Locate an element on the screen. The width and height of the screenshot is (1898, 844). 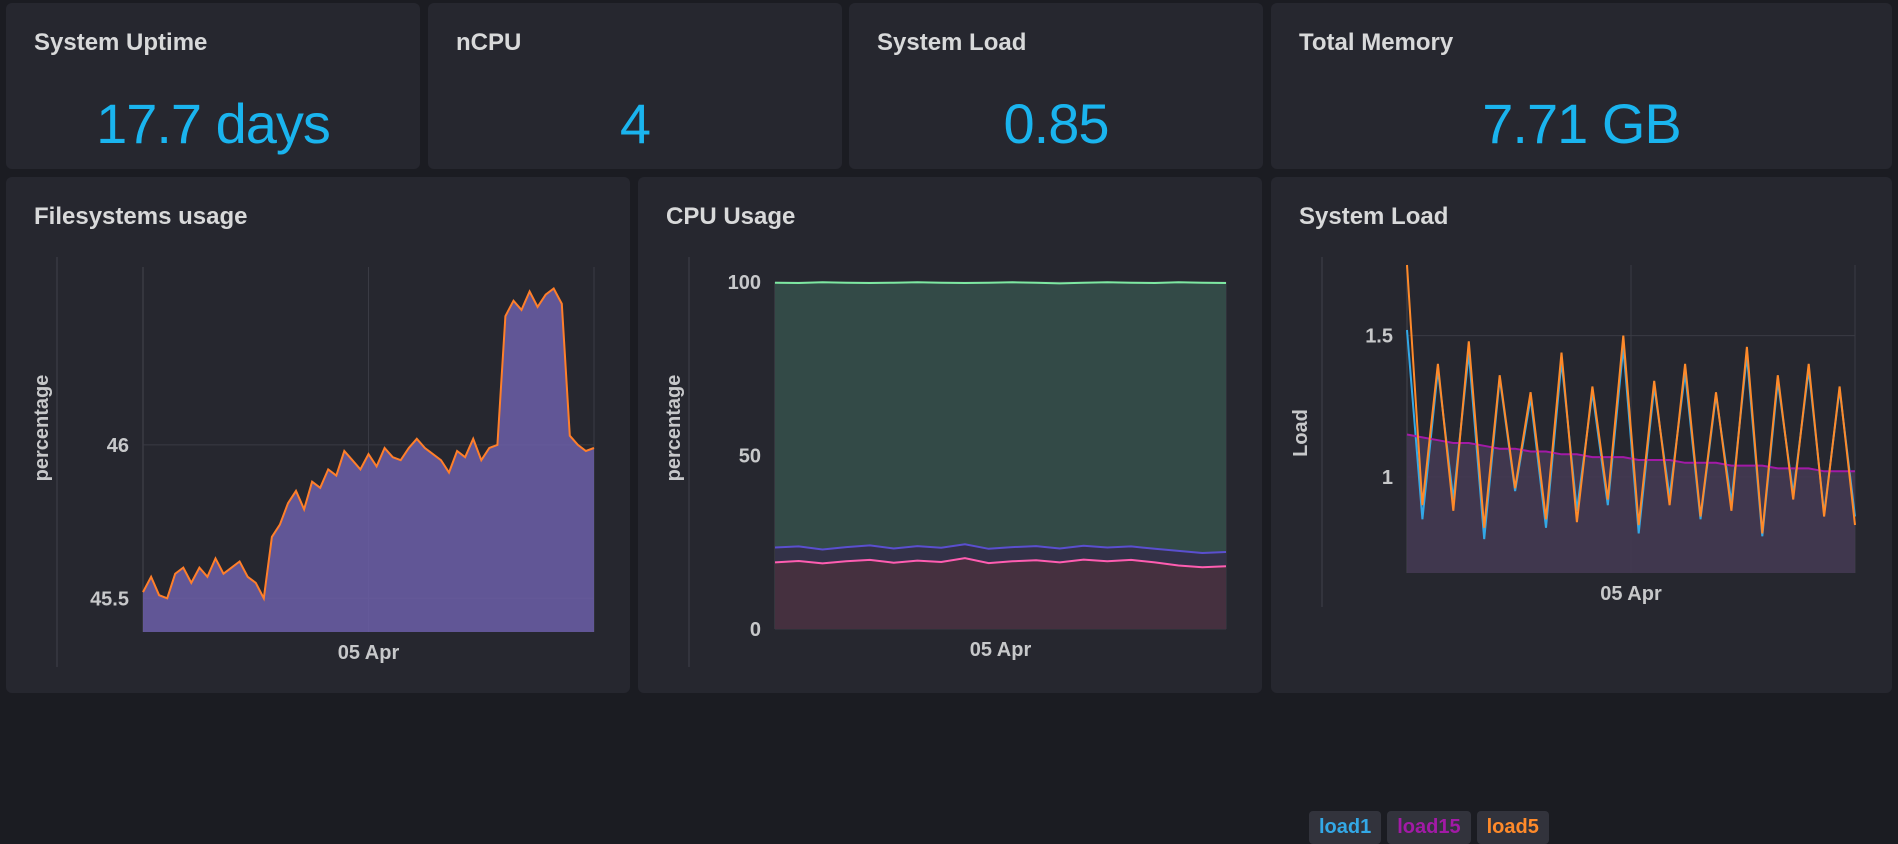
stat-panel-uptime: System Uptime 17.7 days is located at coordinates (213, 86).